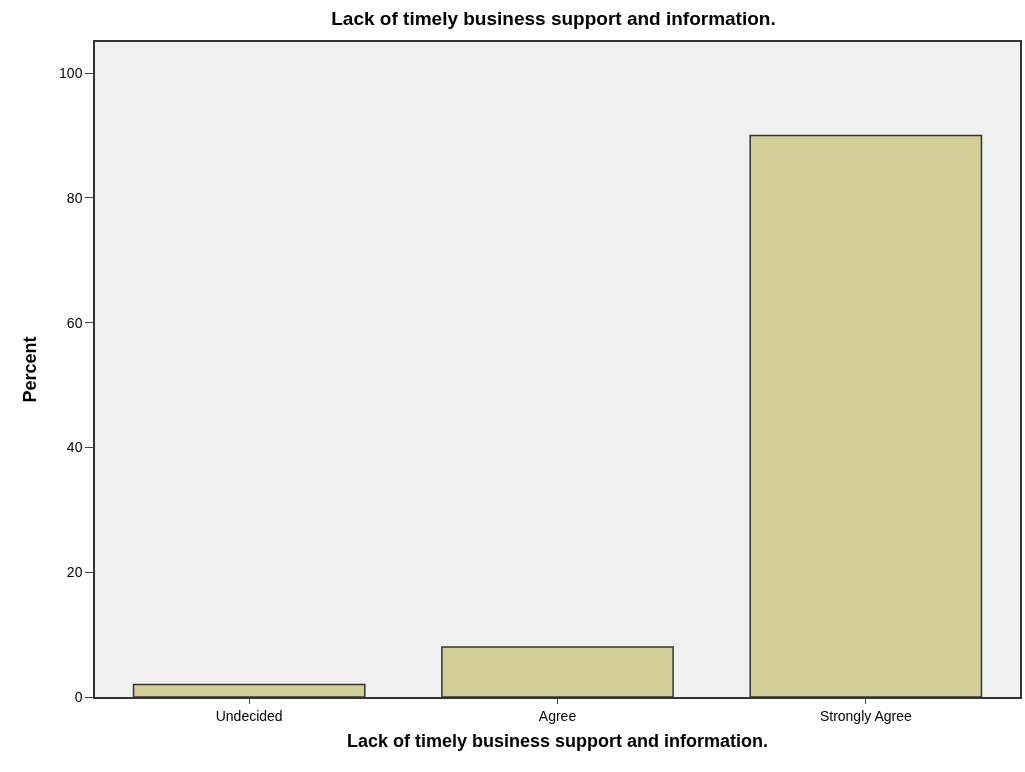 Image resolution: width=1025 pixels, height=772 pixels. What do you see at coordinates (74, 197) in the screenshot?
I see `y-tick-label: 80` at bounding box center [74, 197].